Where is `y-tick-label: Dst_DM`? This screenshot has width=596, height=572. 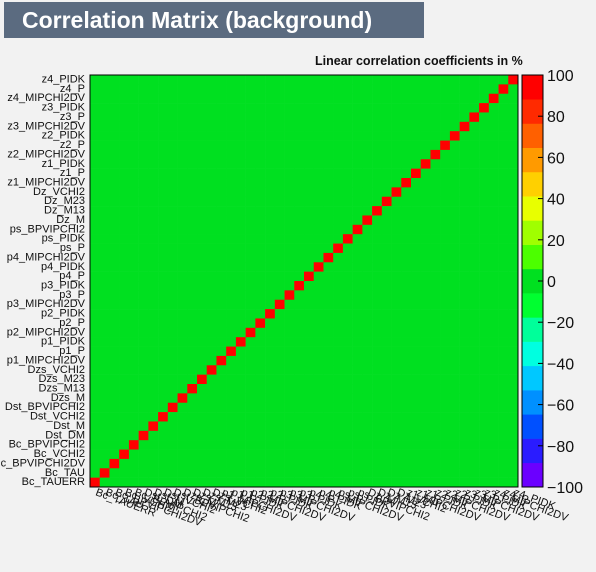
y-tick-label: Dst_DM is located at coordinates (65, 435).